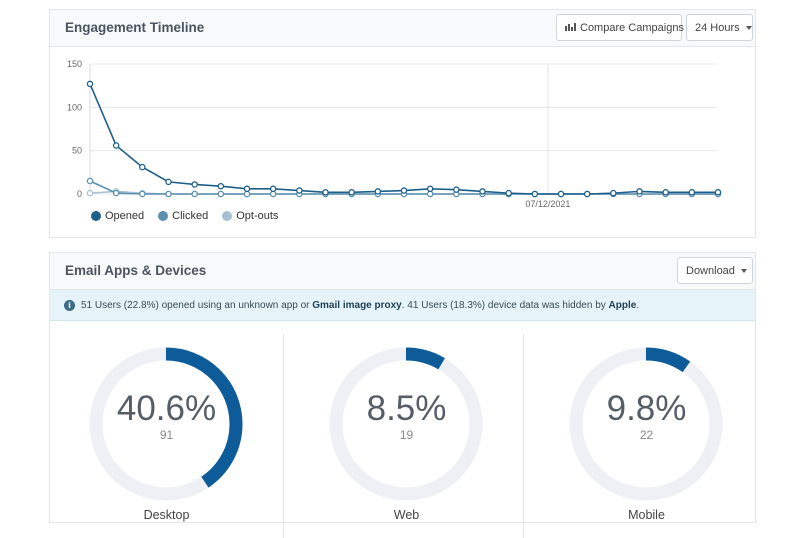 The image size is (800, 538). What do you see at coordinates (357, 305) in the screenshot?
I see `gmail-proxy-text: Gmail image proxy` at bounding box center [357, 305].